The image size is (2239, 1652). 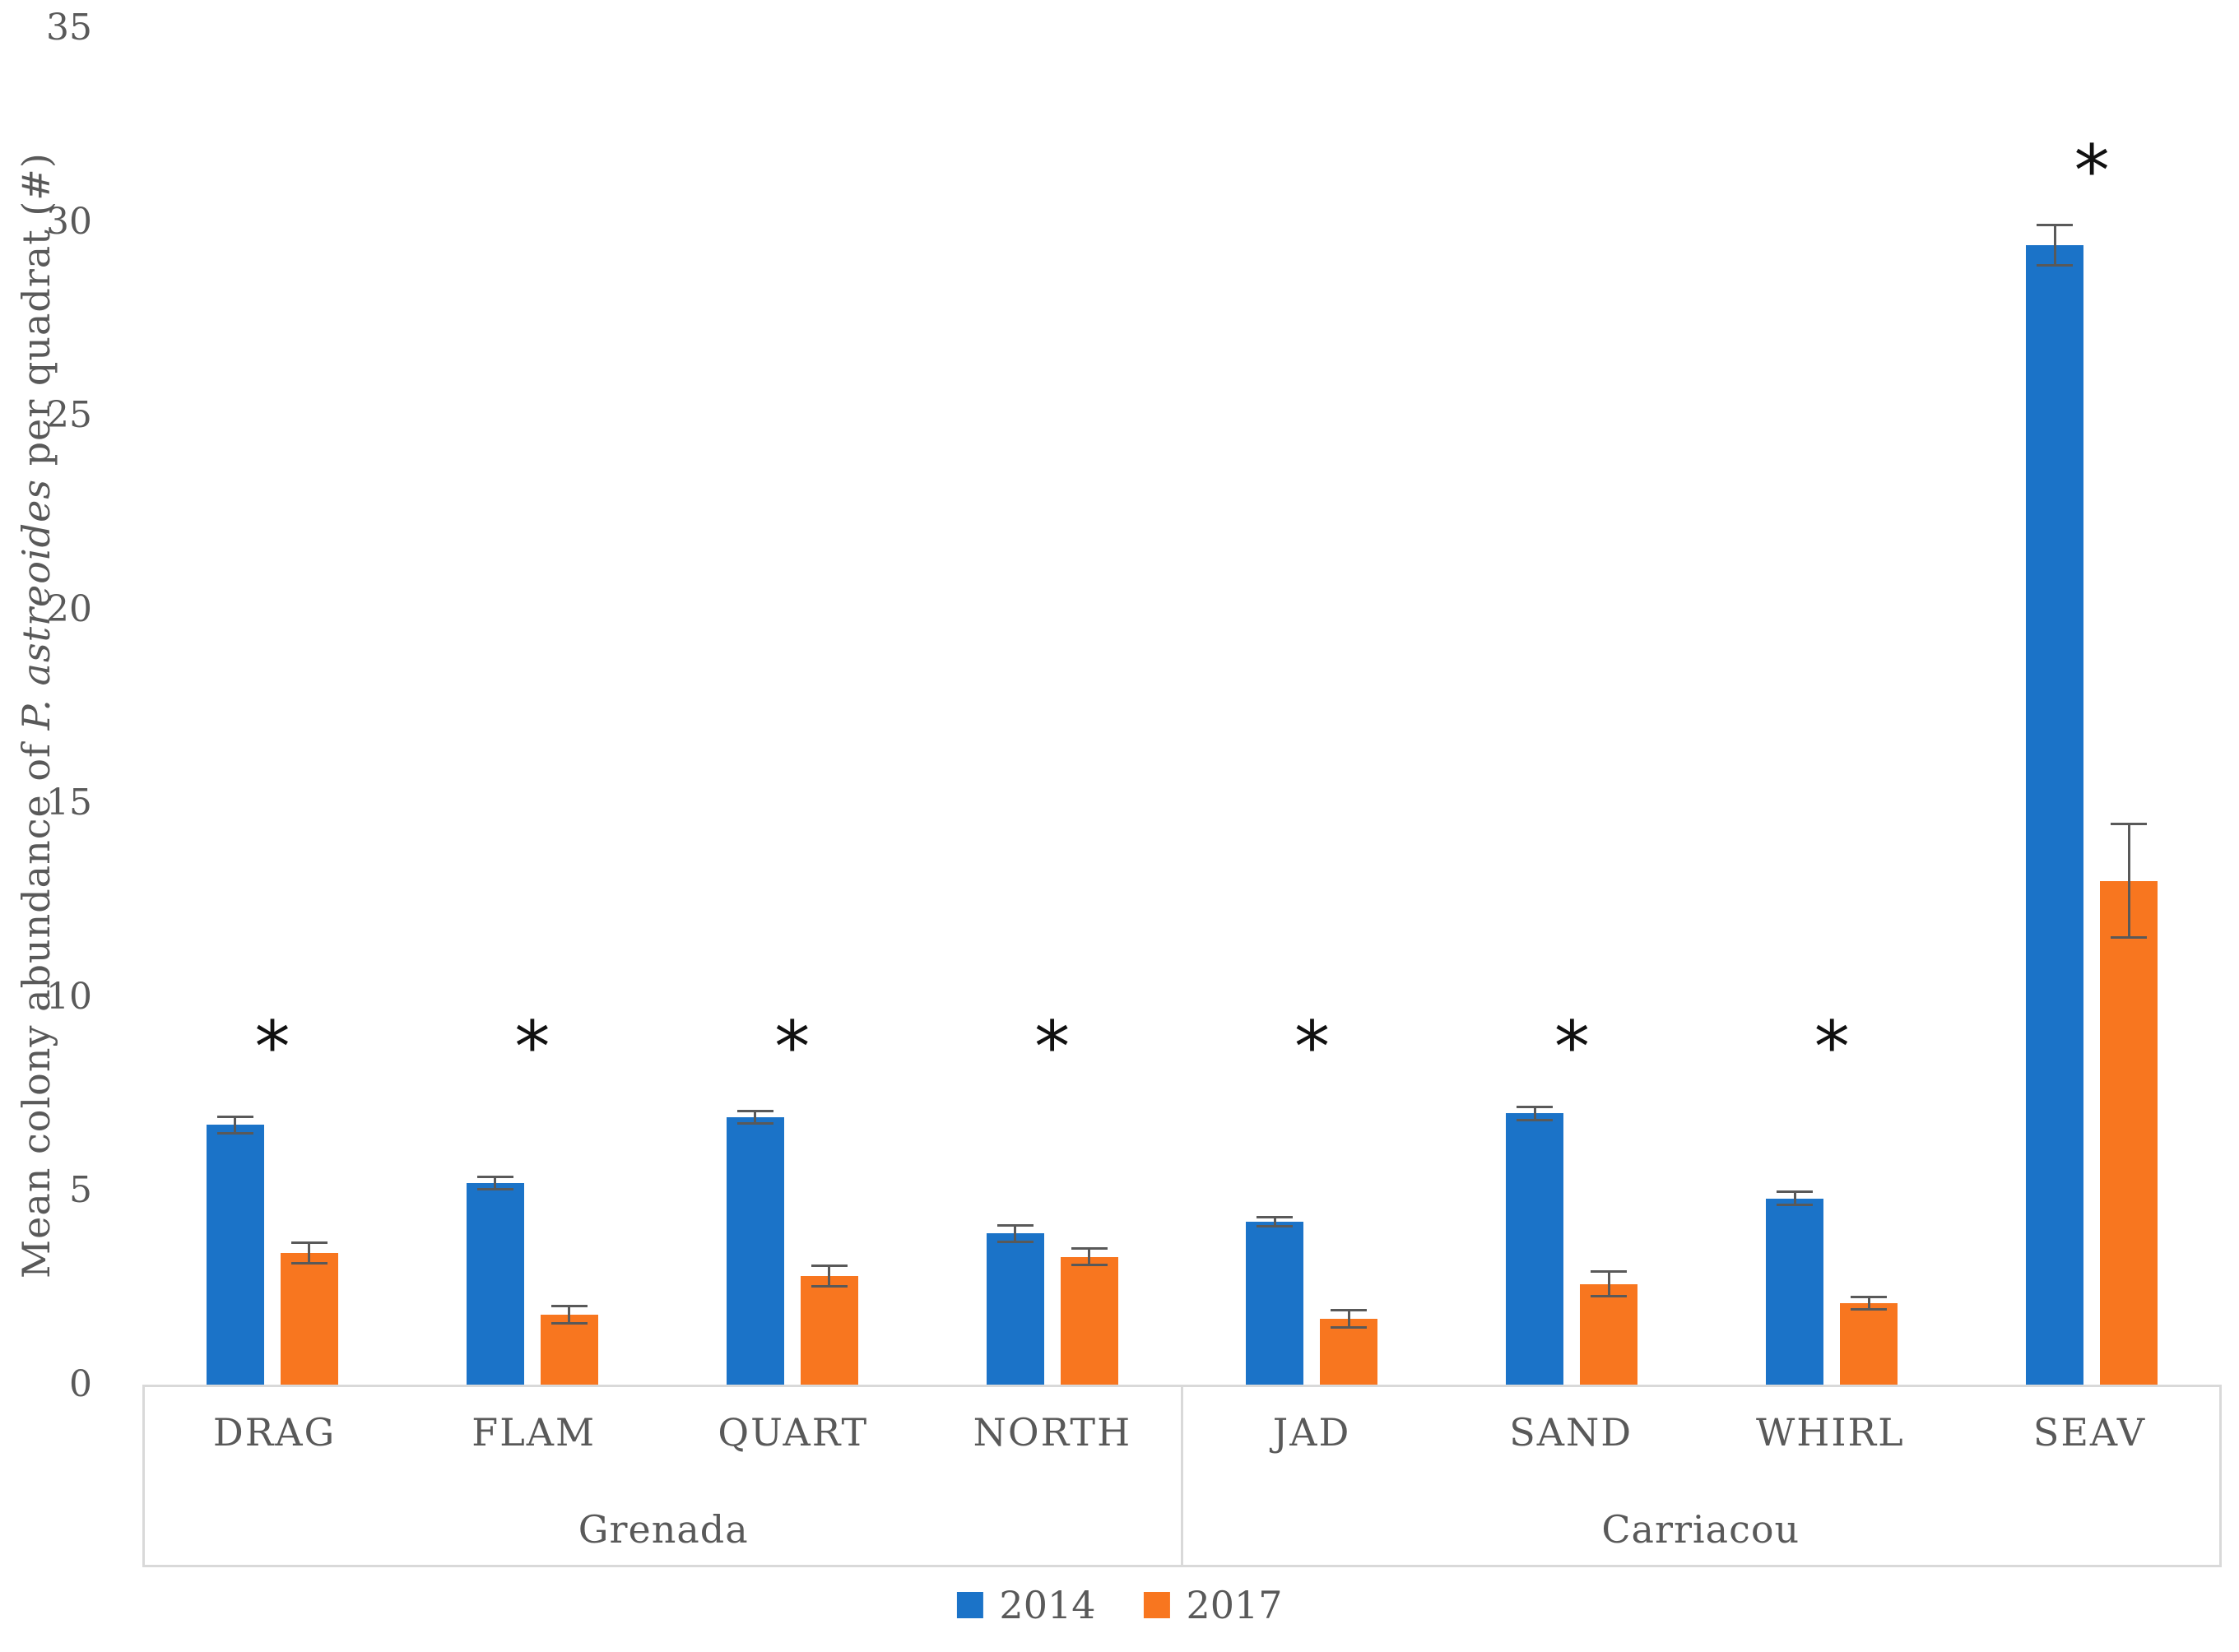 I want to click on chart-legend: 2014 2017, so click(x=1119, y=1605).